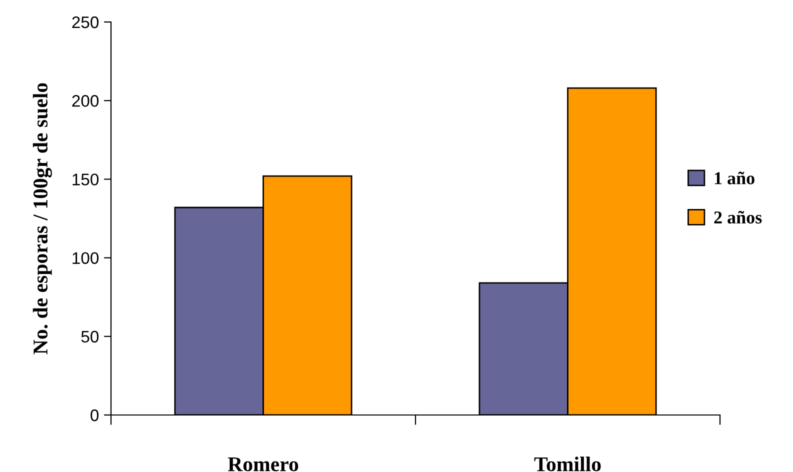  Describe the element at coordinates (85, 101) in the screenshot. I see `y-tick-label: 200` at that location.